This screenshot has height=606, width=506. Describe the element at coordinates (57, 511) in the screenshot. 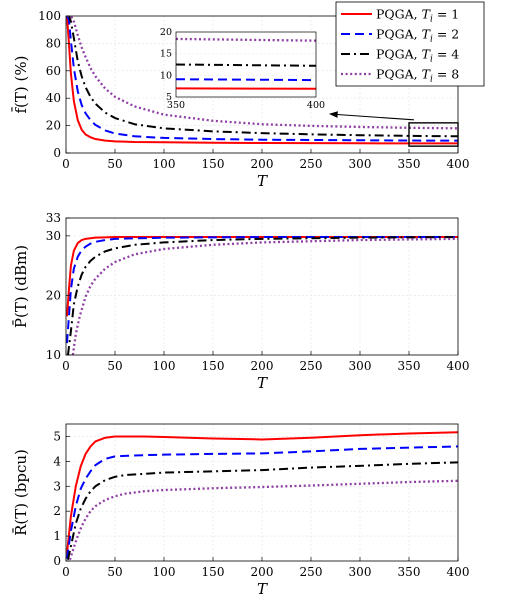

I see `y-tick-label: 2` at that location.